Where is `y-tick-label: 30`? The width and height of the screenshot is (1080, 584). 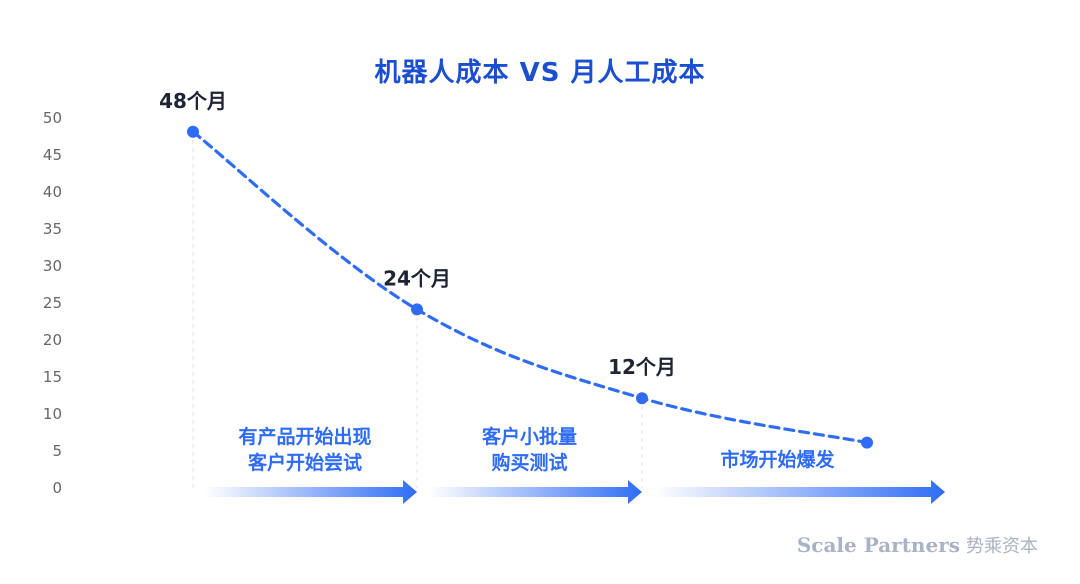
y-tick-label: 30 is located at coordinates (52, 266).